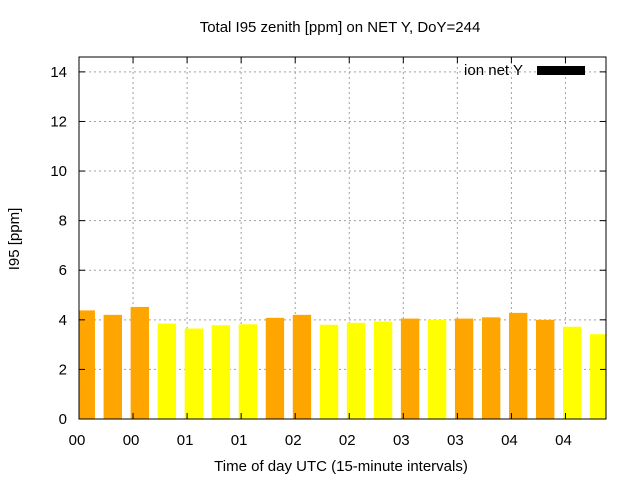 This screenshot has width=640, height=480. What do you see at coordinates (561, 70) in the screenshot?
I see `legend-swatch` at bounding box center [561, 70].